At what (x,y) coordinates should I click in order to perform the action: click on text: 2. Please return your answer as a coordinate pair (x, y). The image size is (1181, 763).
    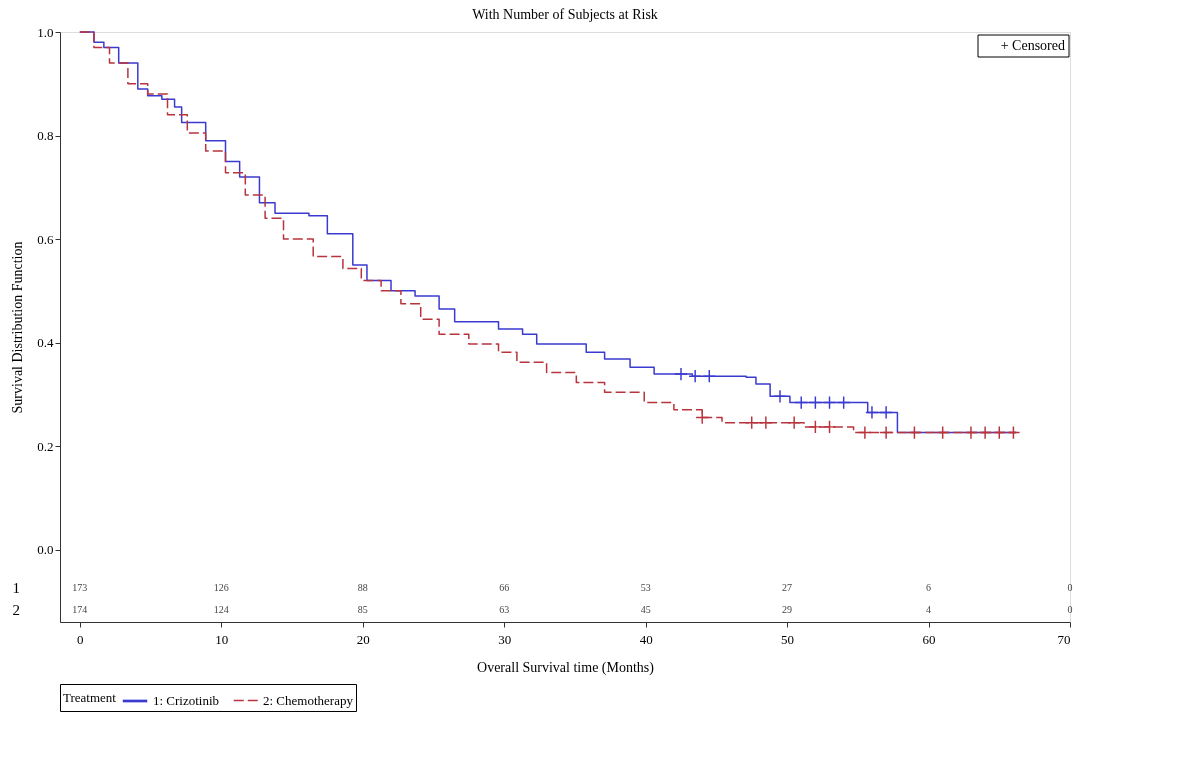
    Looking at the image, I should click on (16, 610).